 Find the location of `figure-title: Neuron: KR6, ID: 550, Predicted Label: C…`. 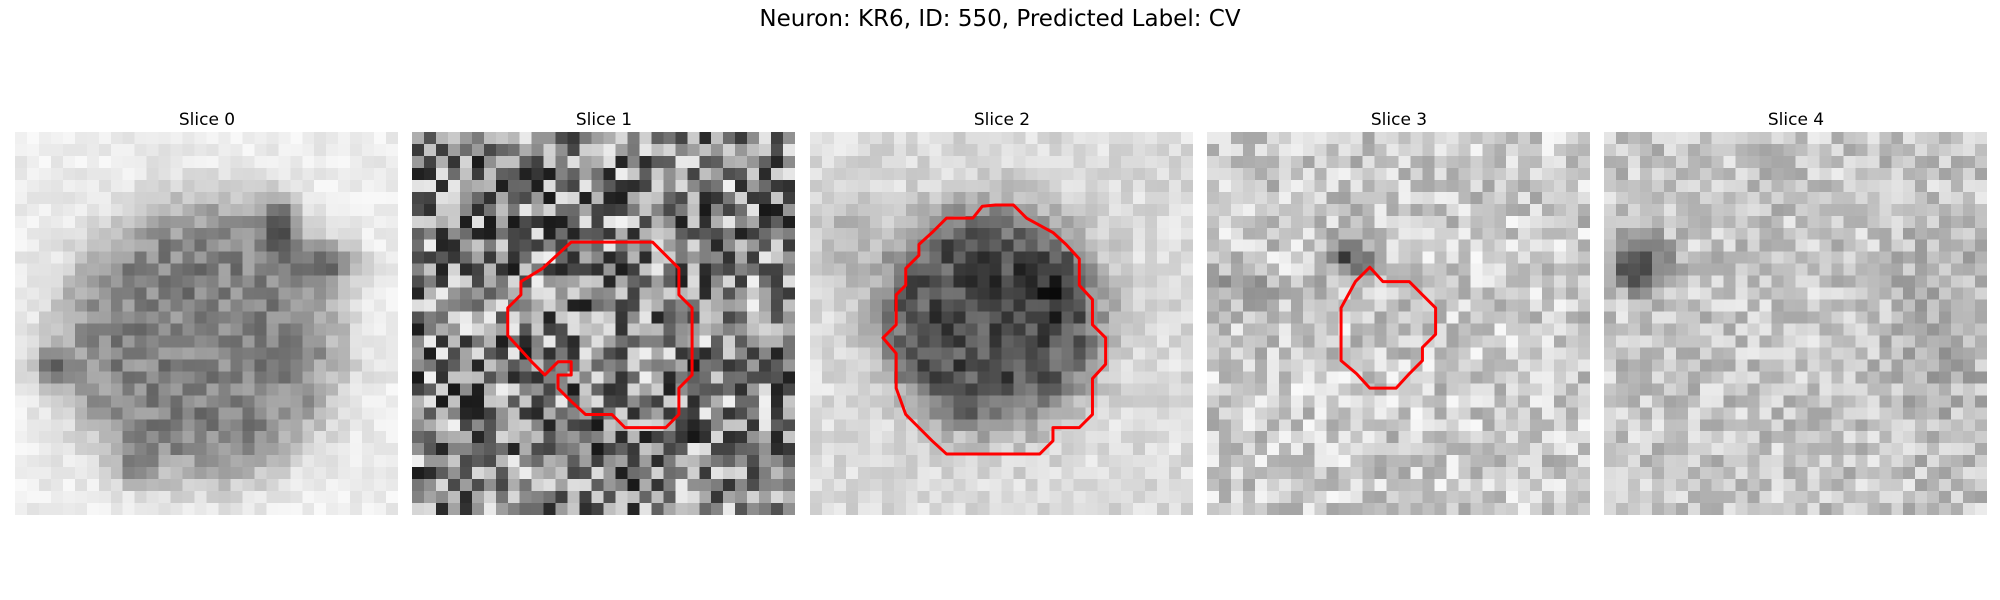

figure-title: Neuron: KR6, ID: 550, Predicted Label: C… is located at coordinates (1000, 19).